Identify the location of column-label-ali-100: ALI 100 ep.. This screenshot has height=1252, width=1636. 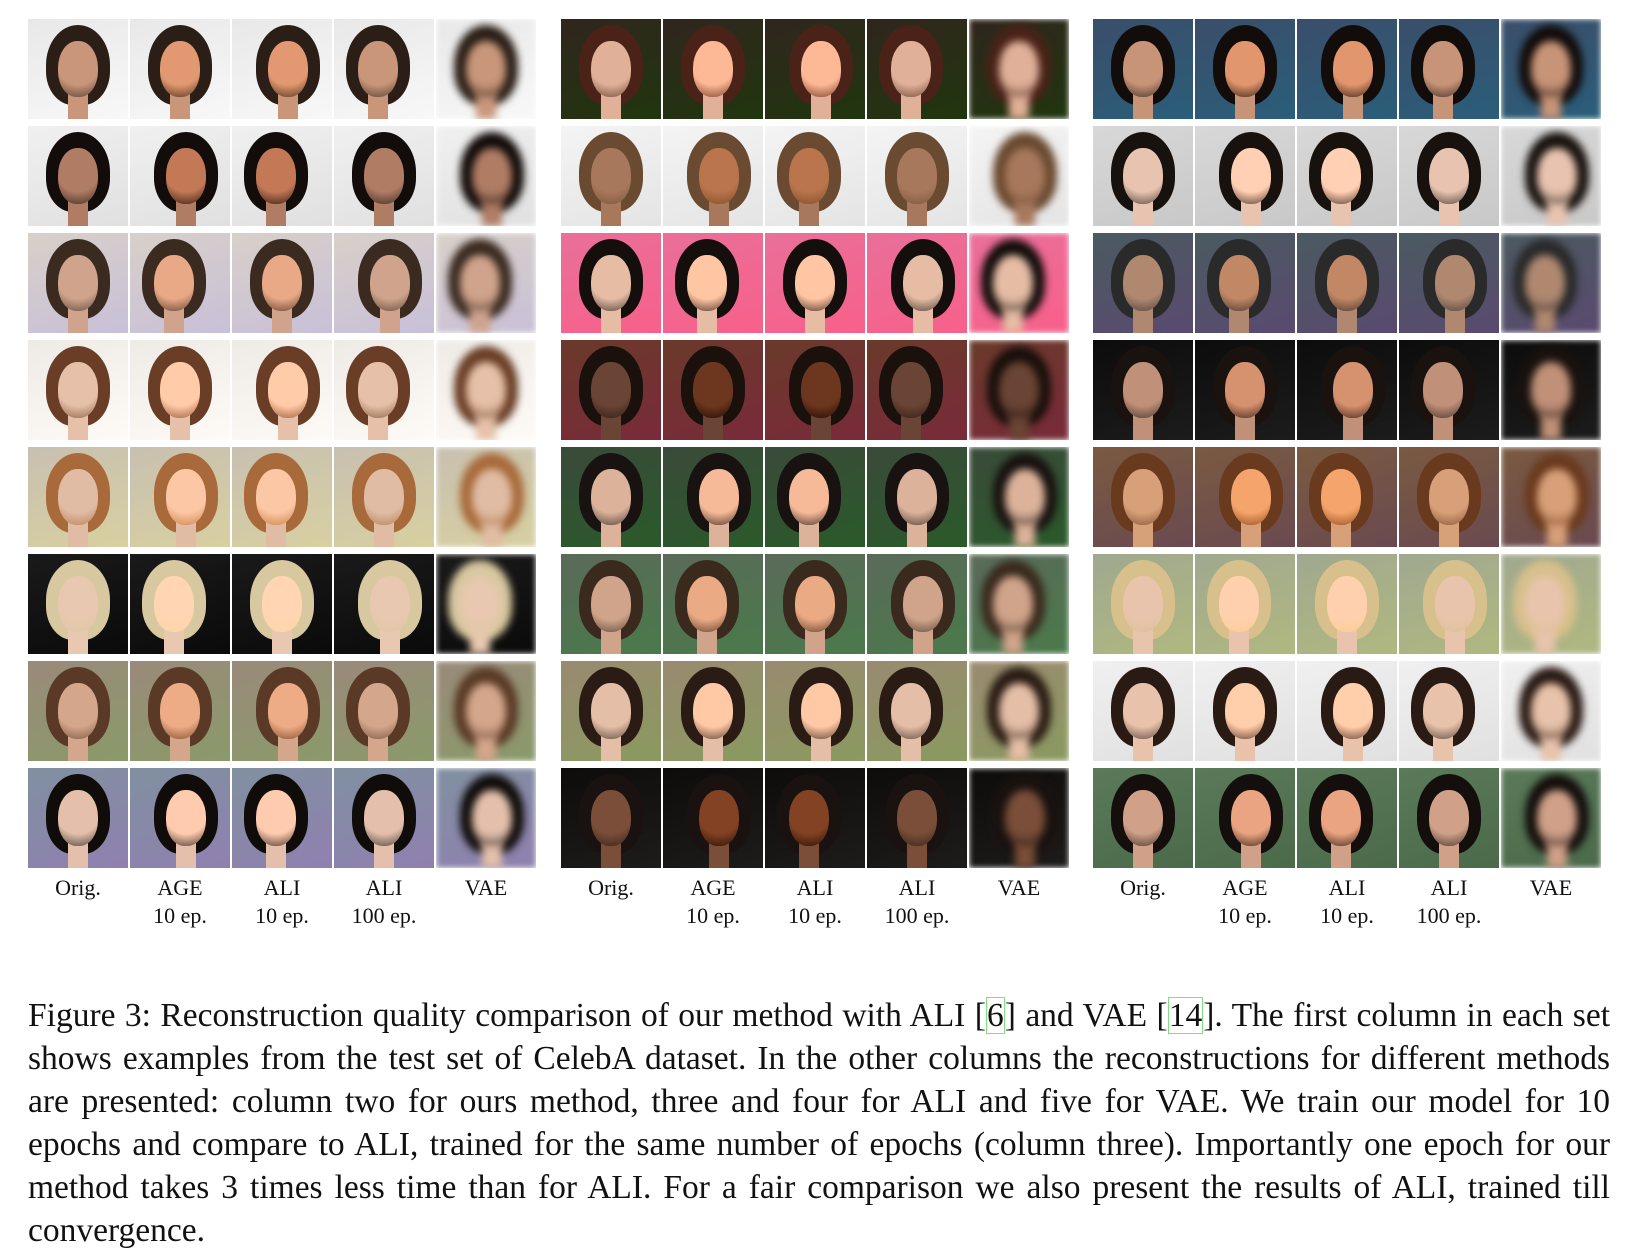
(1449, 901).